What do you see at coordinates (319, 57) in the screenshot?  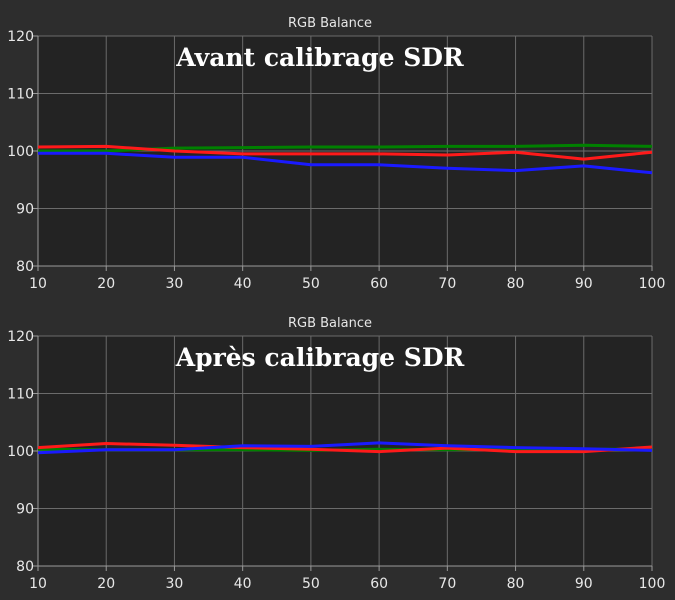 I see `overlay-heading: Avant calibrage SDR` at bounding box center [319, 57].